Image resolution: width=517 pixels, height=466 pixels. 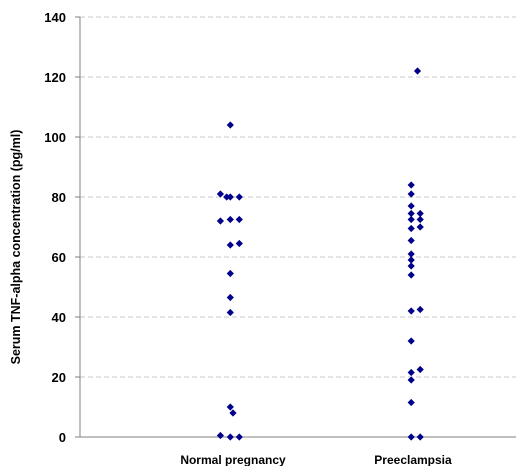 I want to click on y-tick-labels: 0 20 40 60 80 100 120 140, so click(x=62, y=227).